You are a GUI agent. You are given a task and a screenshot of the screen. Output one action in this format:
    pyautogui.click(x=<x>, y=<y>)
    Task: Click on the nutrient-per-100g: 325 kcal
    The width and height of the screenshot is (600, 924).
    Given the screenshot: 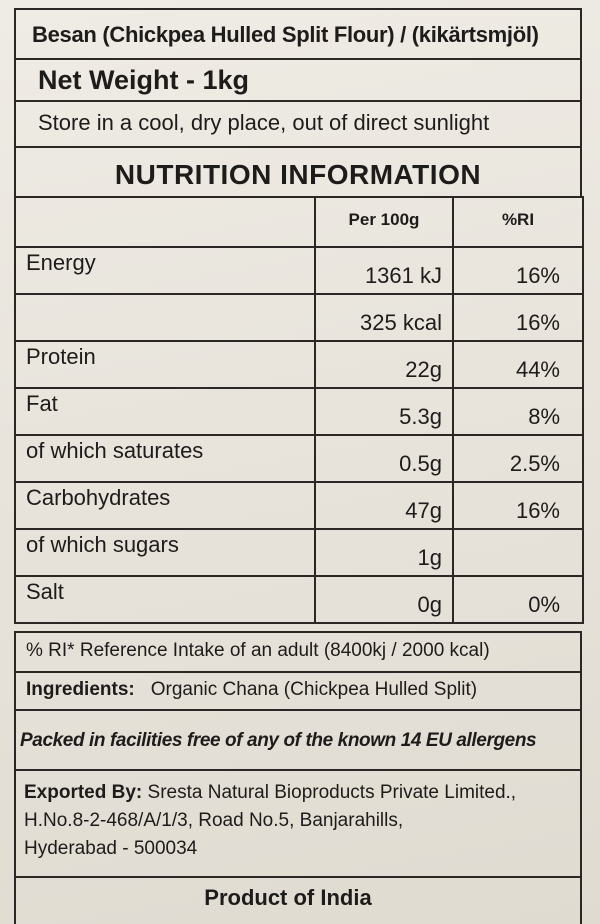 What is the action you would take?
    pyautogui.click(x=384, y=317)
    